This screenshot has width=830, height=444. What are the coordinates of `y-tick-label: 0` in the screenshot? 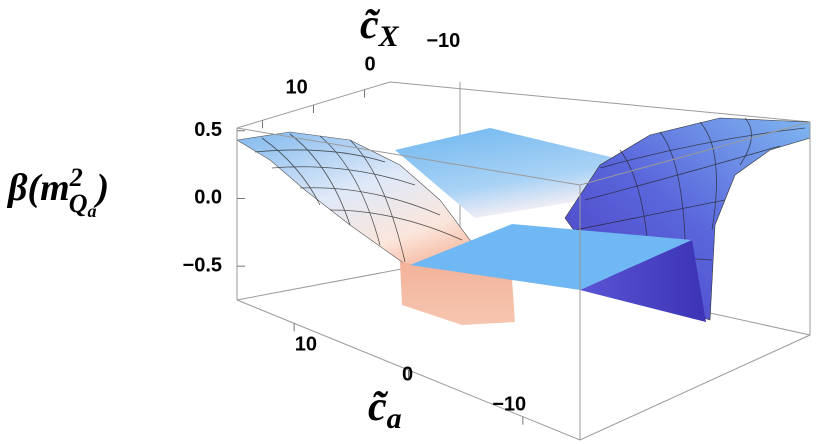 It's located at (407, 374).